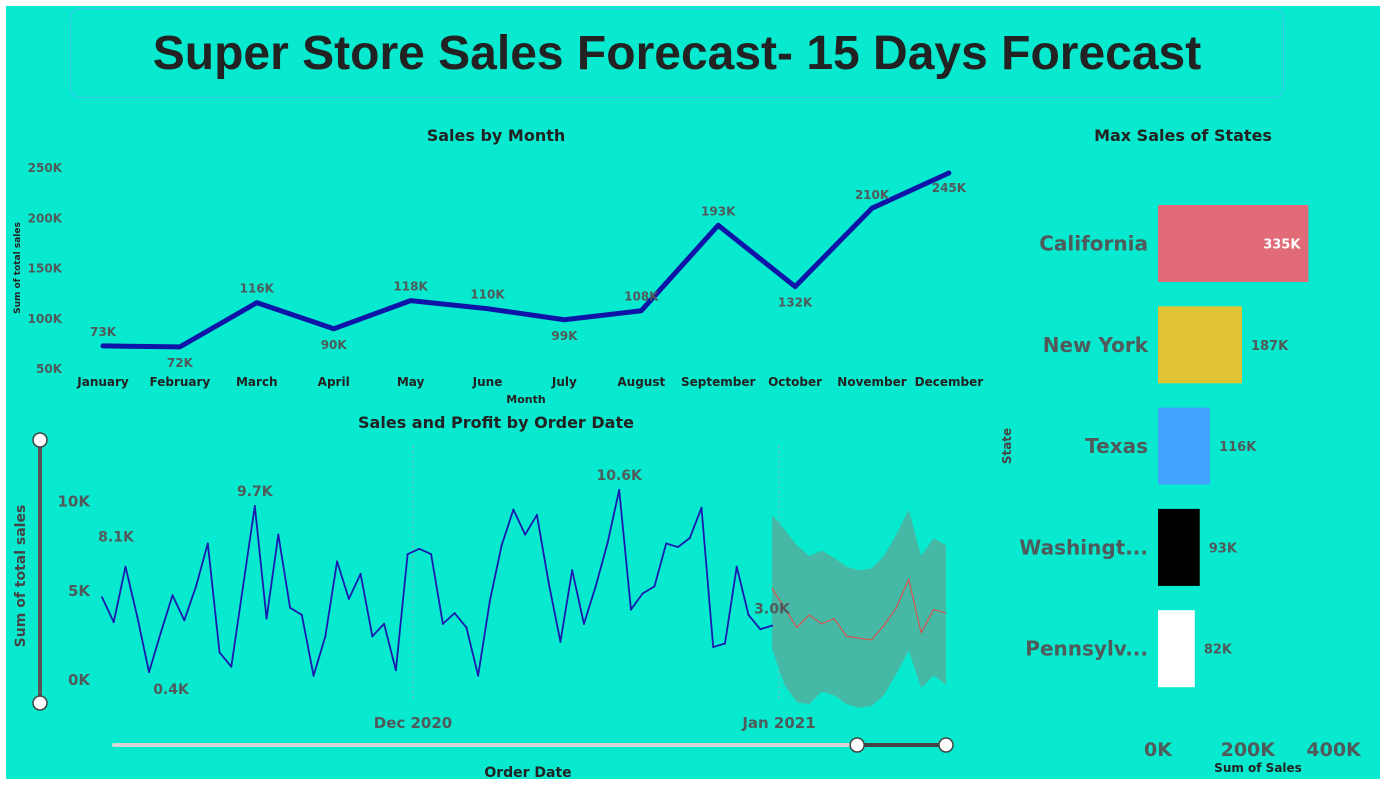  What do you see at coordinates (116, 538) in the screenshot?
I see `date-data-label: 8.1K` at bounding box center [116, 538].